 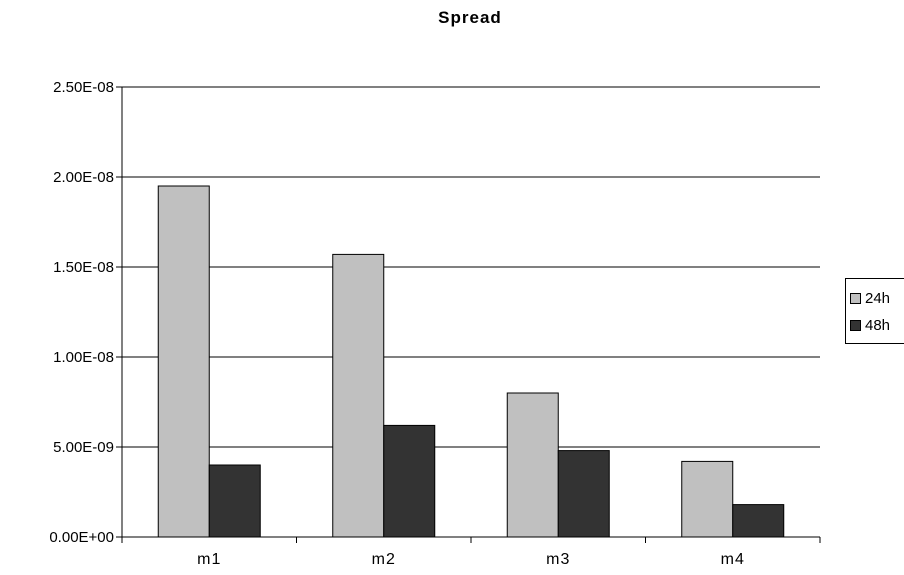 What do you see at coordinates (855, 298) in the screenshot?
I see `legend-swatch-24h` at bounding box center [855, 298].